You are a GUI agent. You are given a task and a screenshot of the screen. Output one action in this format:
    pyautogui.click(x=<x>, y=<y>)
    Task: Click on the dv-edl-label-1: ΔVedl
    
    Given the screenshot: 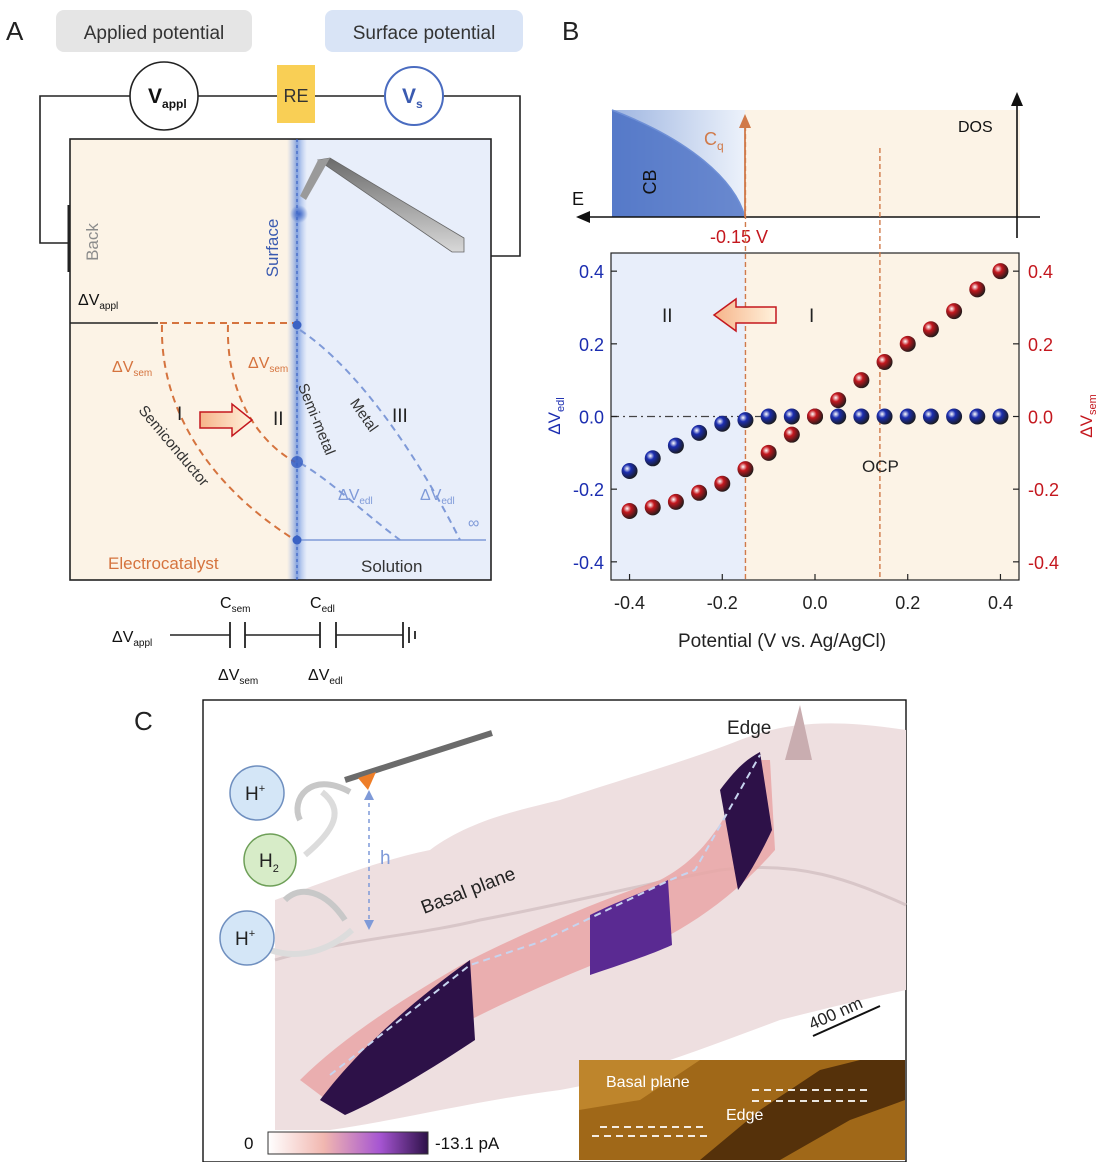 What is the action you would take?
    pyautogui.click(x=355, y=497)
    